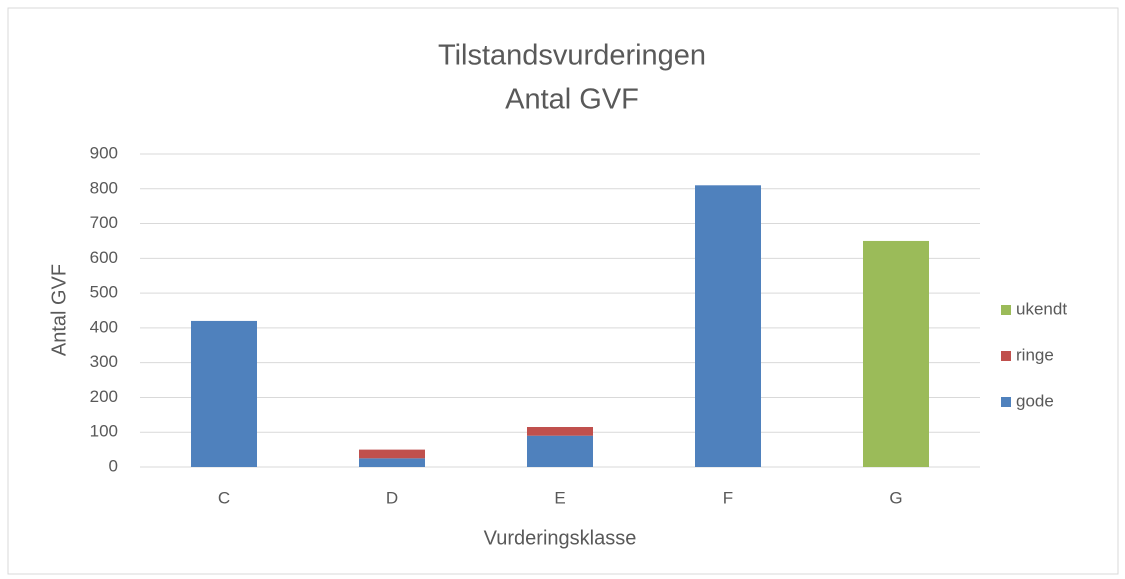  What do you see at coordinates (59, 310) in the screenshot?
I see `y-axis-label: Antal GVF` at bounding box center [59, 310].